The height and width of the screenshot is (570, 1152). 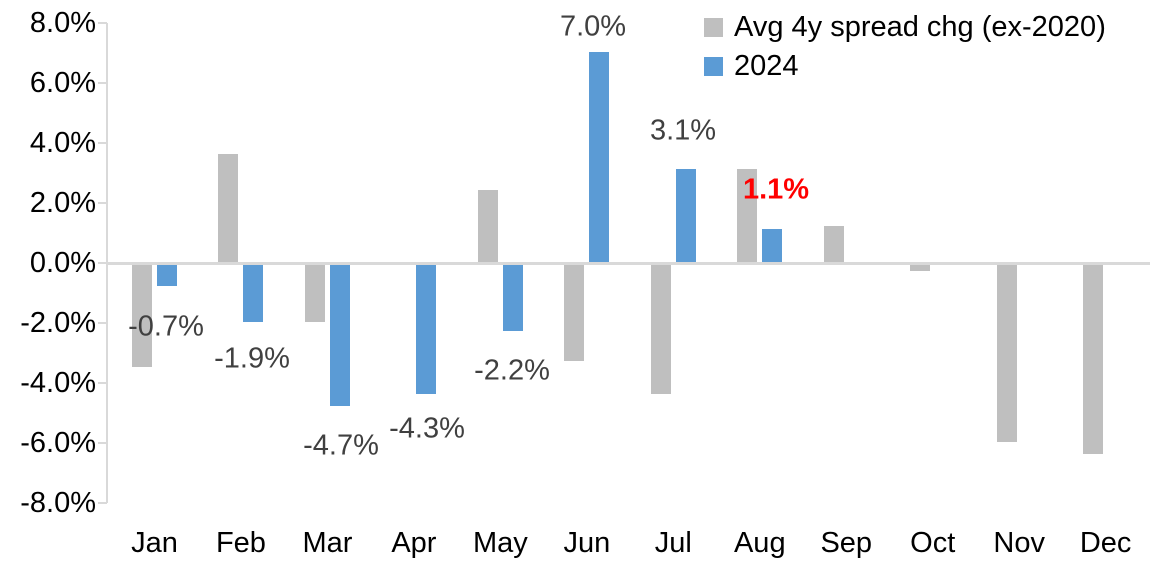 I want to click on bar-avg-dec, so click(x=1093, y=359).